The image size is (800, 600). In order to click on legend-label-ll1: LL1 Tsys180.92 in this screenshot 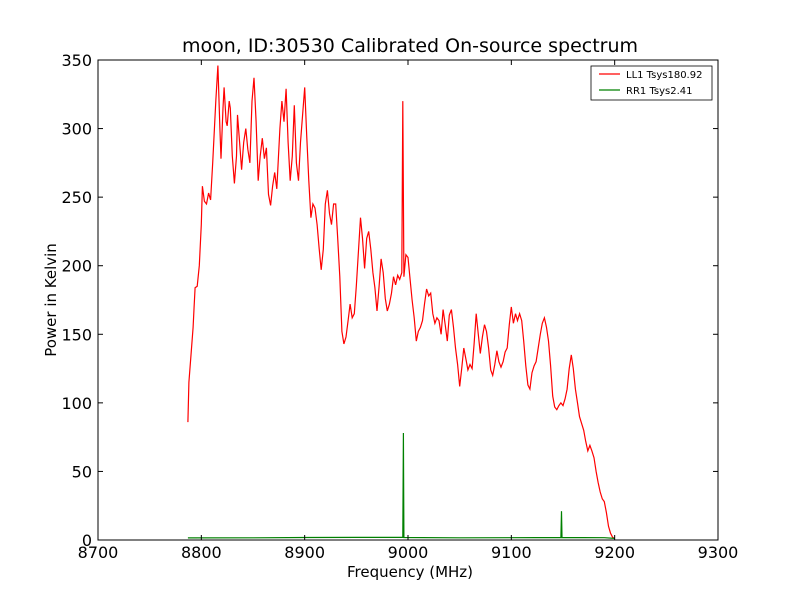, I will do `click(664, 75)`.